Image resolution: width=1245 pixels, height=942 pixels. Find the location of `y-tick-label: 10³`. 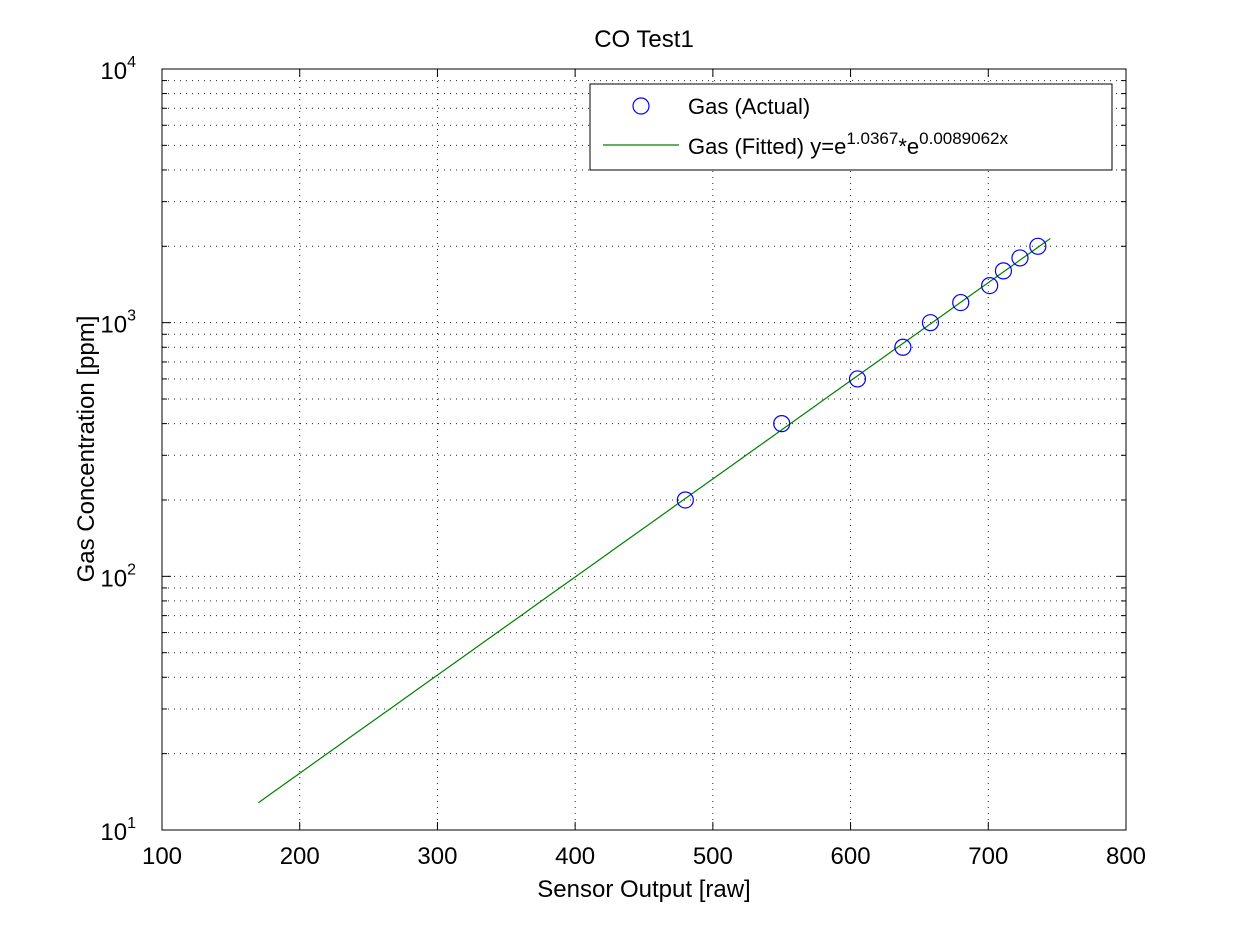

y-tick-label: 10³ is located at coordinates (118, 323).